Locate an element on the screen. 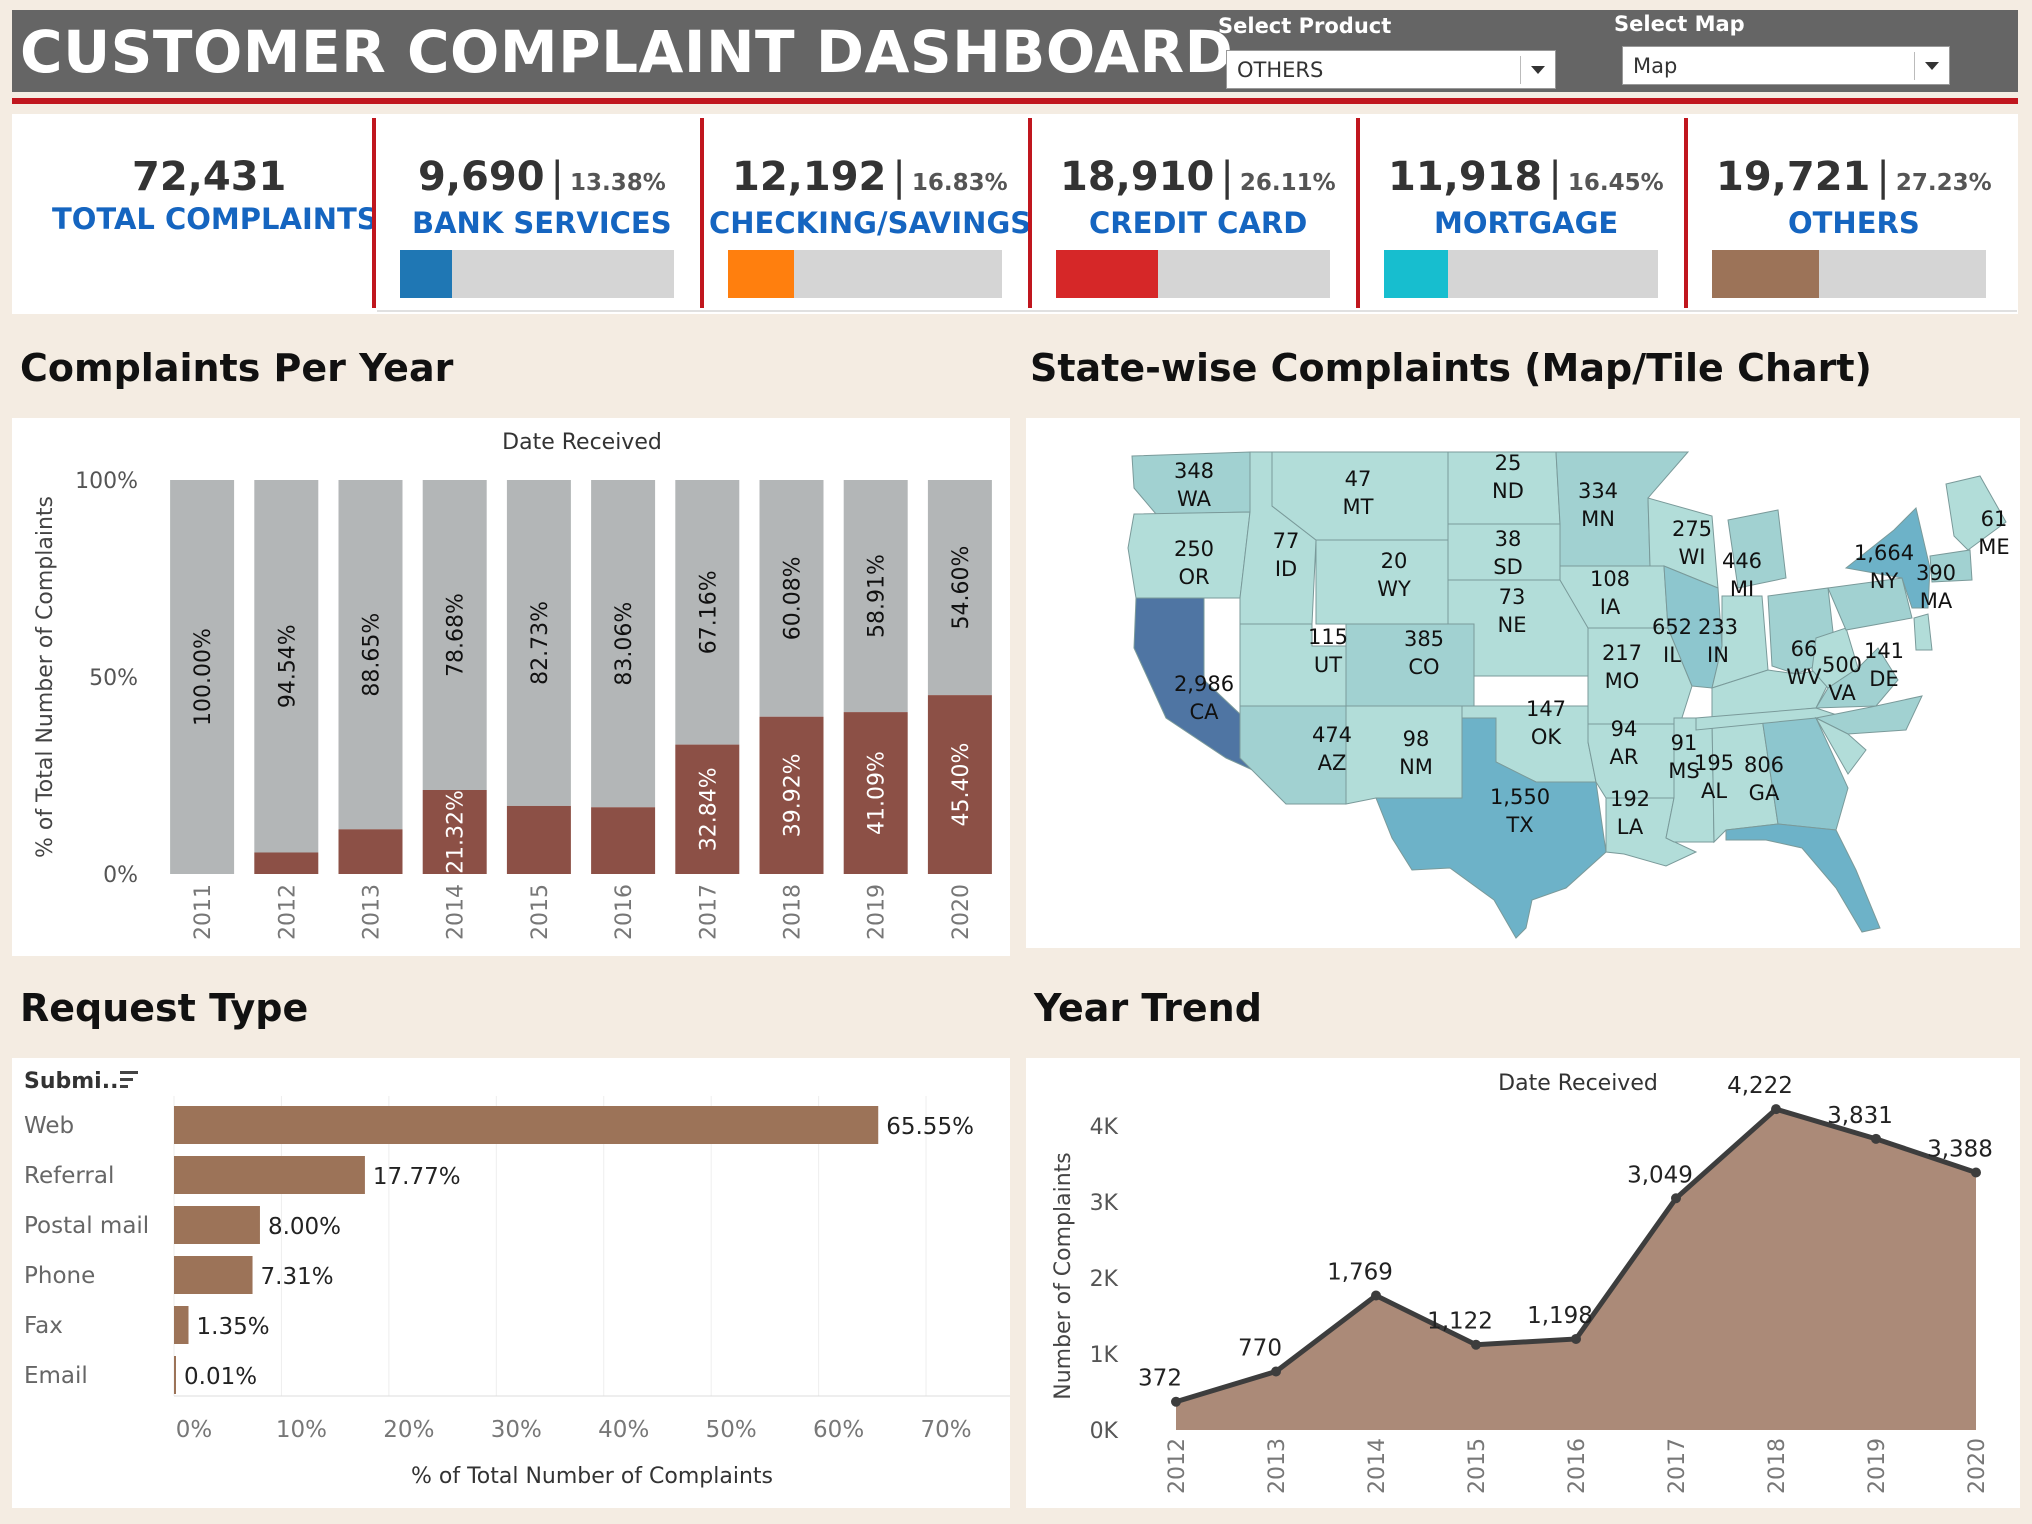  state-abbr-label: NY is located at coordinates (1884, 581).